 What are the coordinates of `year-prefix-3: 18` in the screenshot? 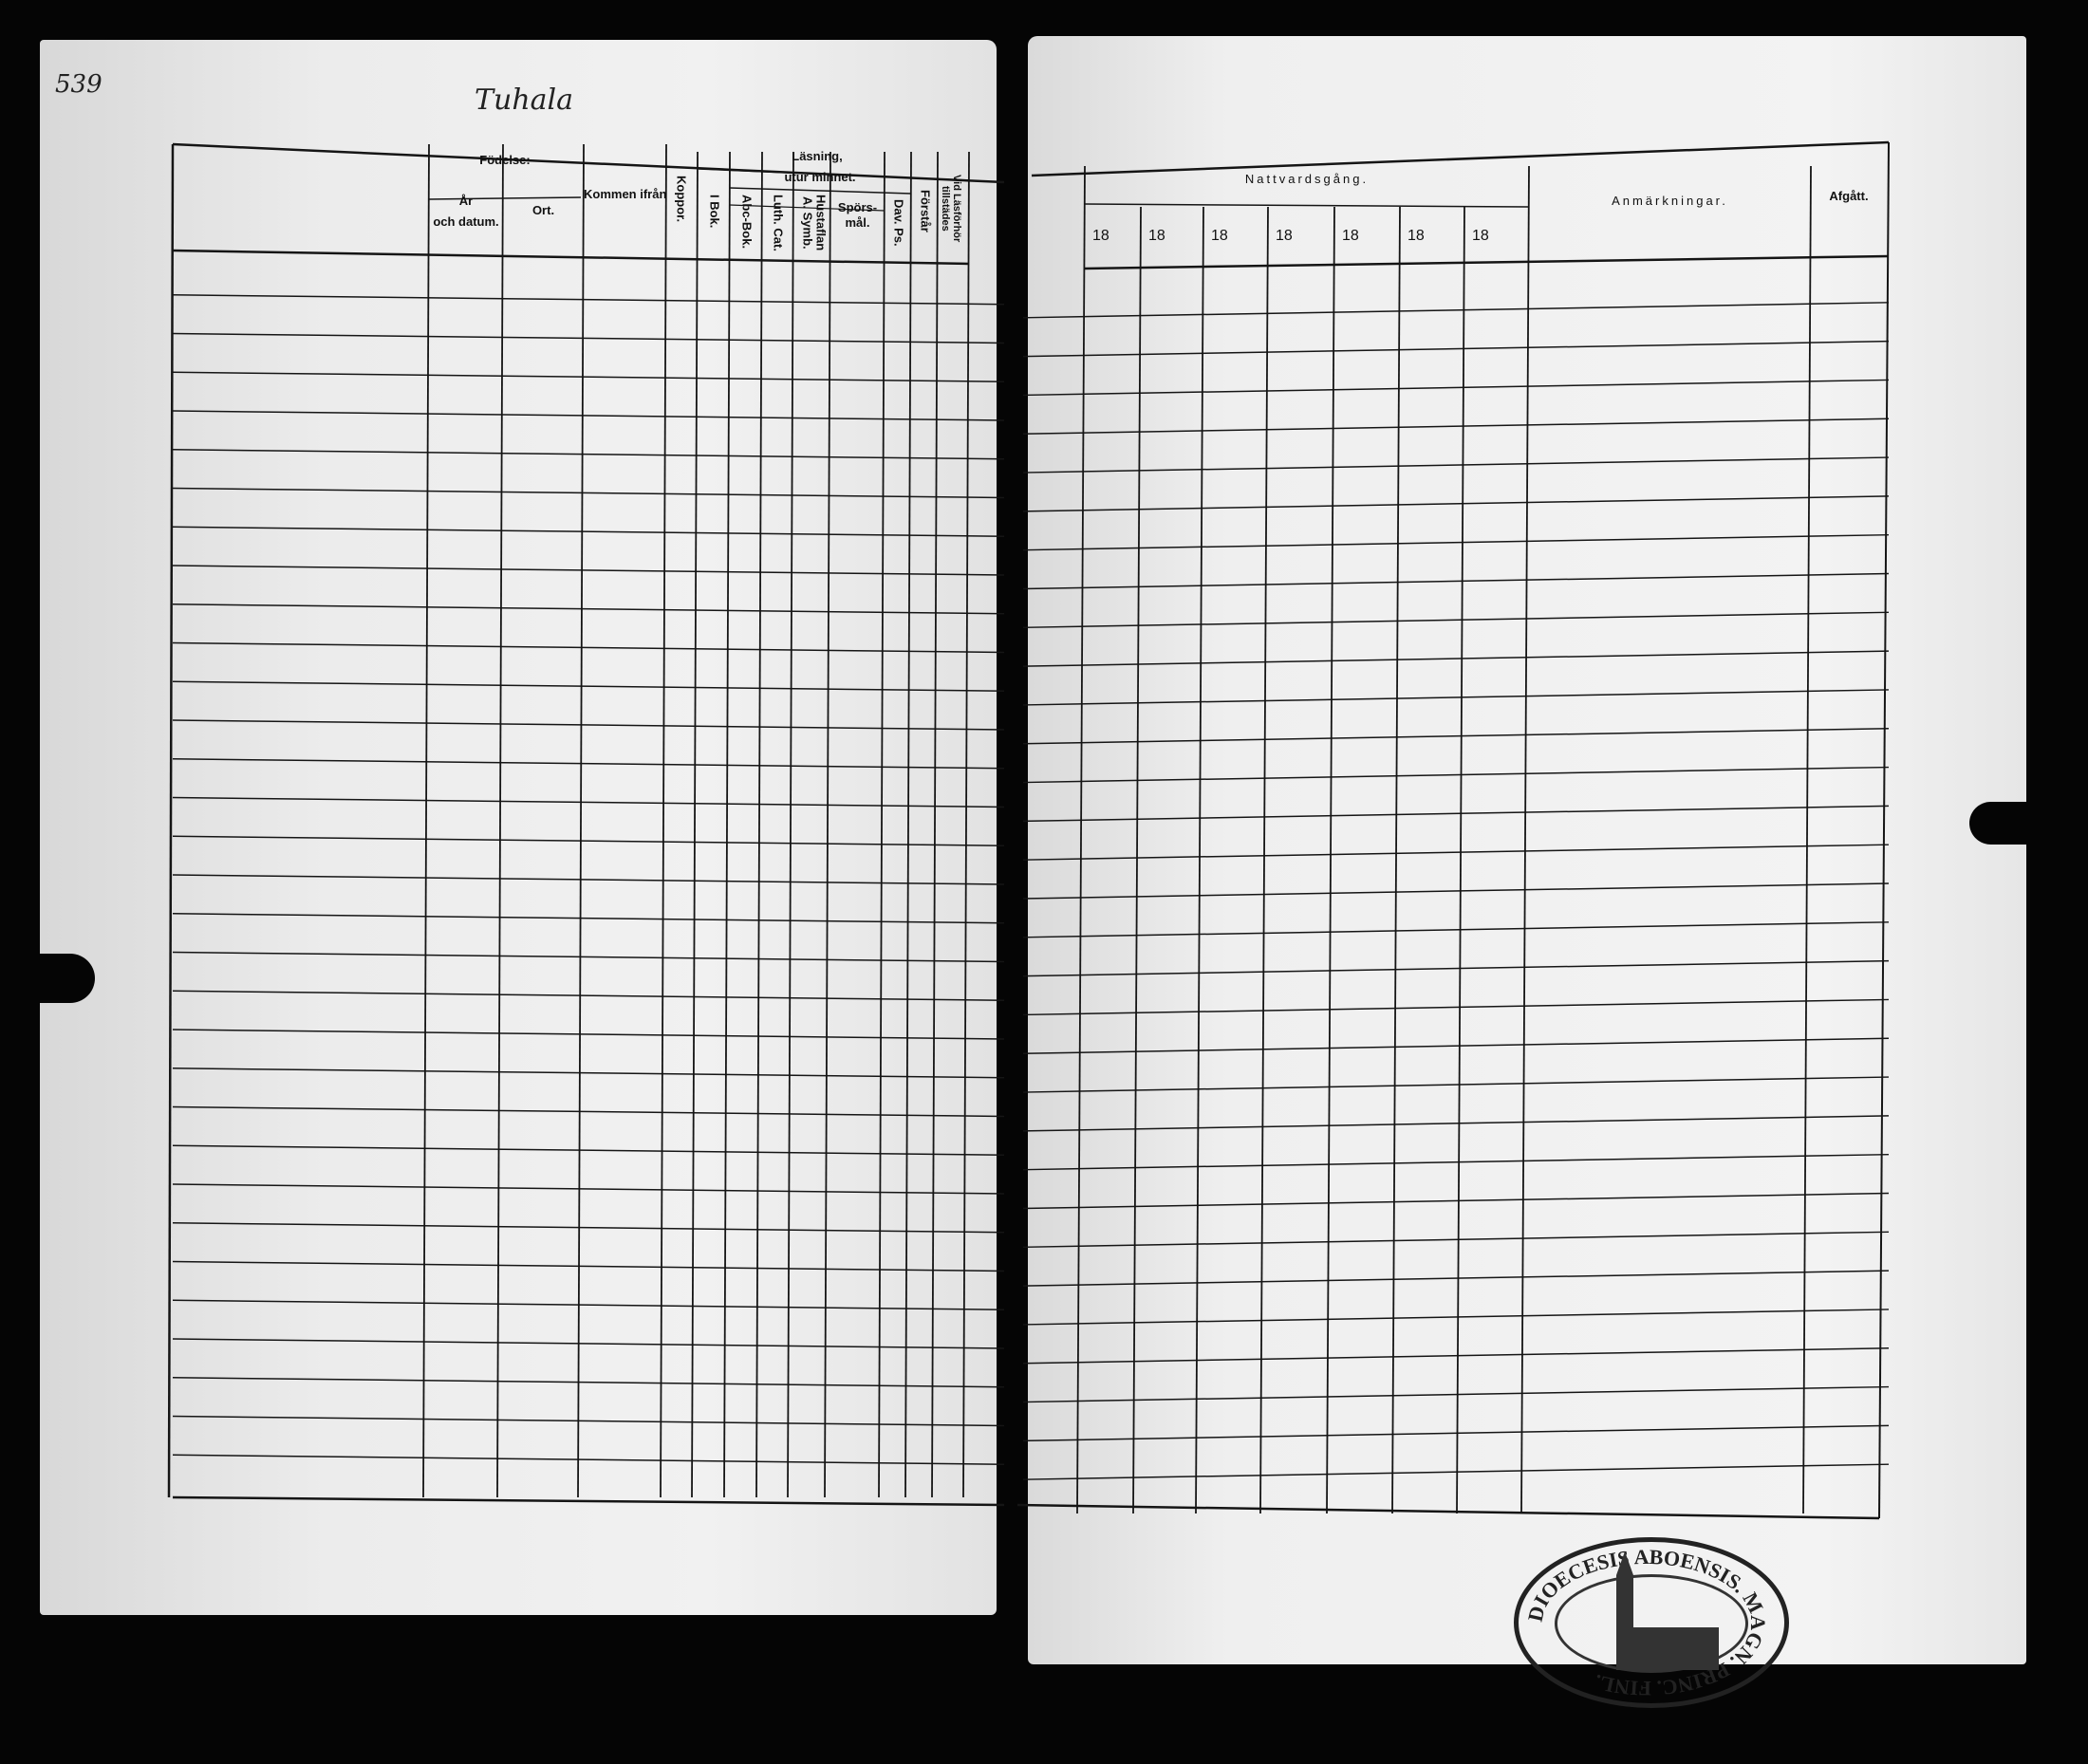 It's located at (1284, 236).